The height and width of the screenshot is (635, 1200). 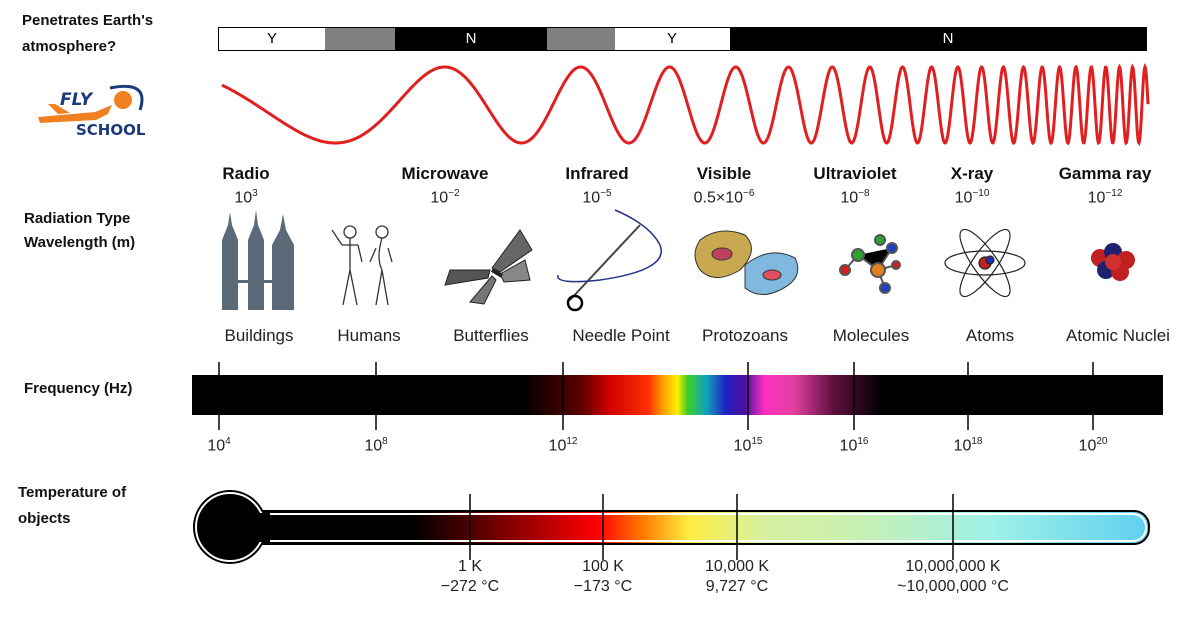 What do you see at coordinates (80, 242) in the screenshot?
I see `wavelength-label: Wavelength (m)` at bounding box center [80, 242].